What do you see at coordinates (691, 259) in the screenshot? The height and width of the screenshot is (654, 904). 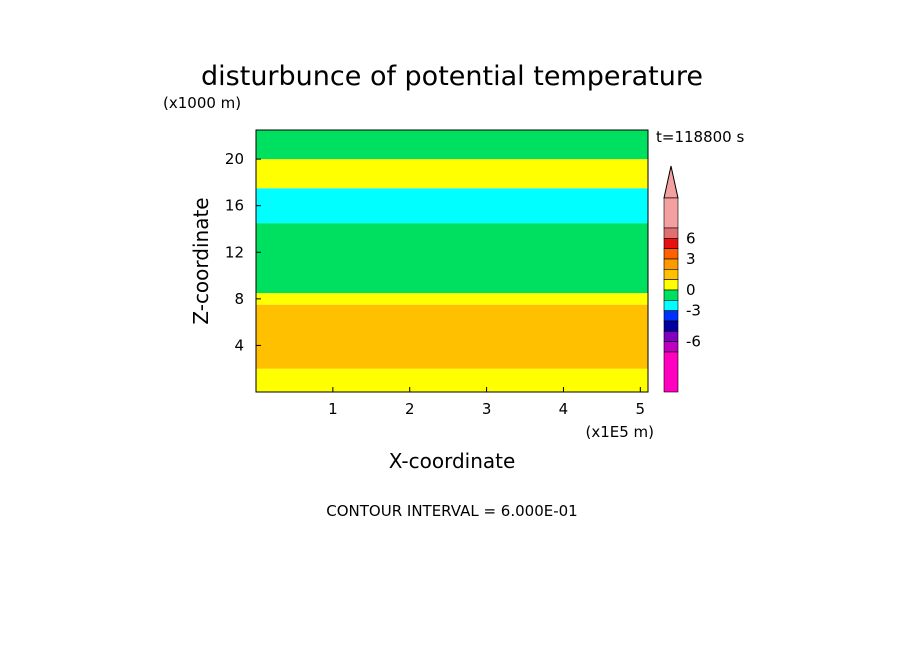 I see `colorbar-tick-label: 3` at bounding box center [691, 259].